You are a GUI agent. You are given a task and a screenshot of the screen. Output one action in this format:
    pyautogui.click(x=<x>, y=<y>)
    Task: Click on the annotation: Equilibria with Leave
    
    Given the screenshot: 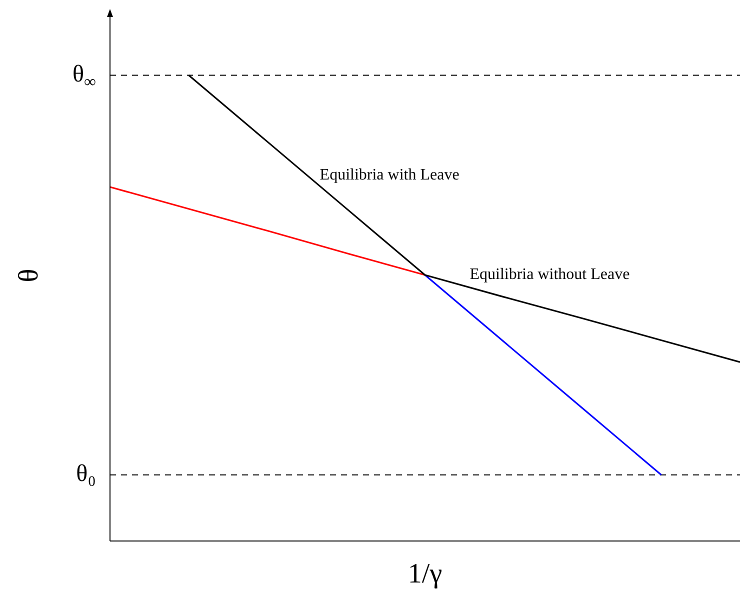 What is the action you would take?
    pyautogui.click(x=390, y=175)
    